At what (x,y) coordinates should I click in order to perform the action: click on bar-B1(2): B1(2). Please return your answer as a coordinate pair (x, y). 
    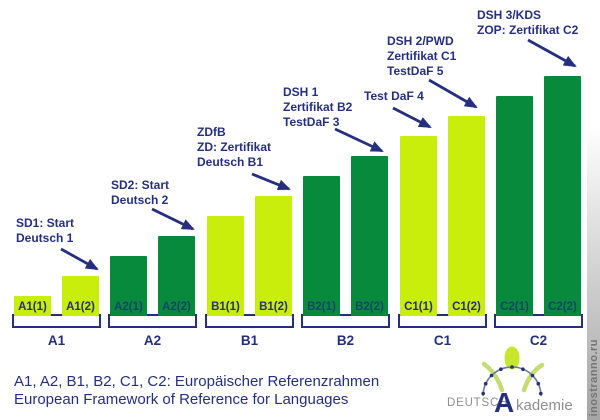
    Looking at the image, I should click on (273, 256).